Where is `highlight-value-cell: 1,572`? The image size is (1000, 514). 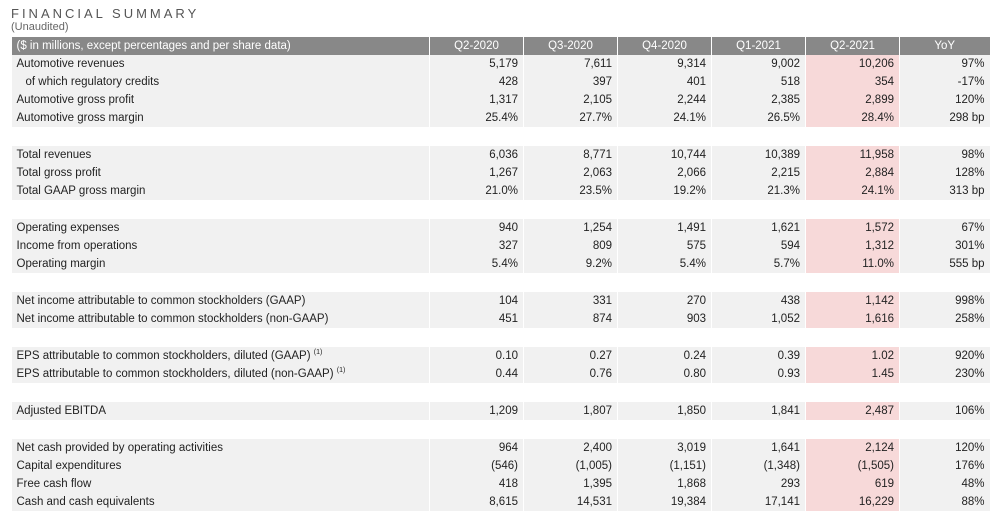
highlight-value-cell: 1,572 is located at coordinates (852, 228).